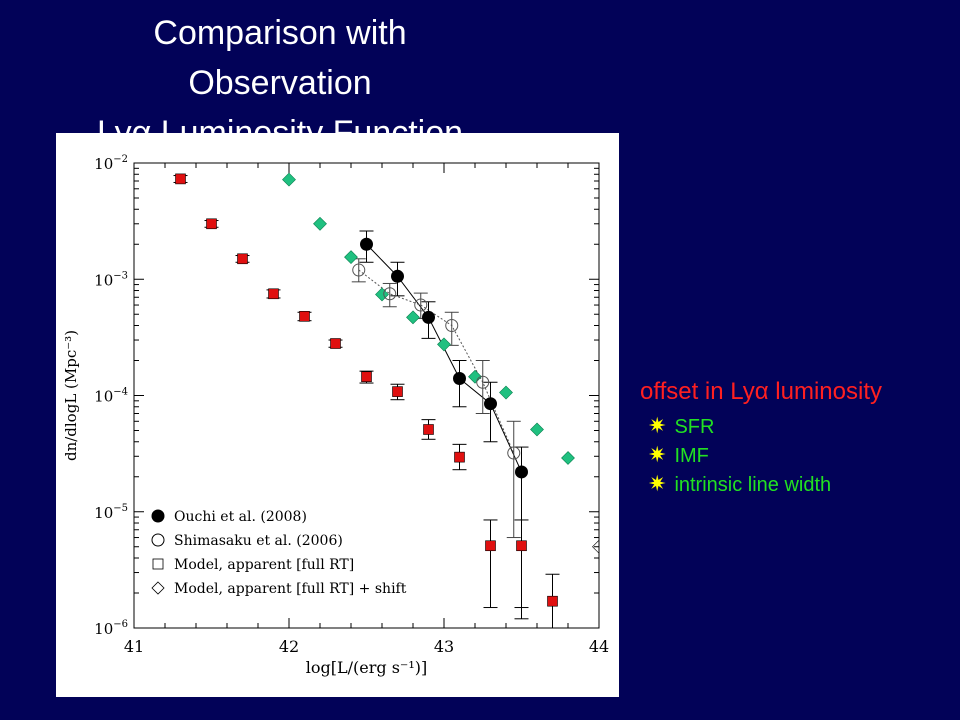 This screenshot has width=960, height=720. What do you see at coordinates (280, 33) in the screenshot?
I see `title-line-1: Comparison with` at bounding box center [280, 33].